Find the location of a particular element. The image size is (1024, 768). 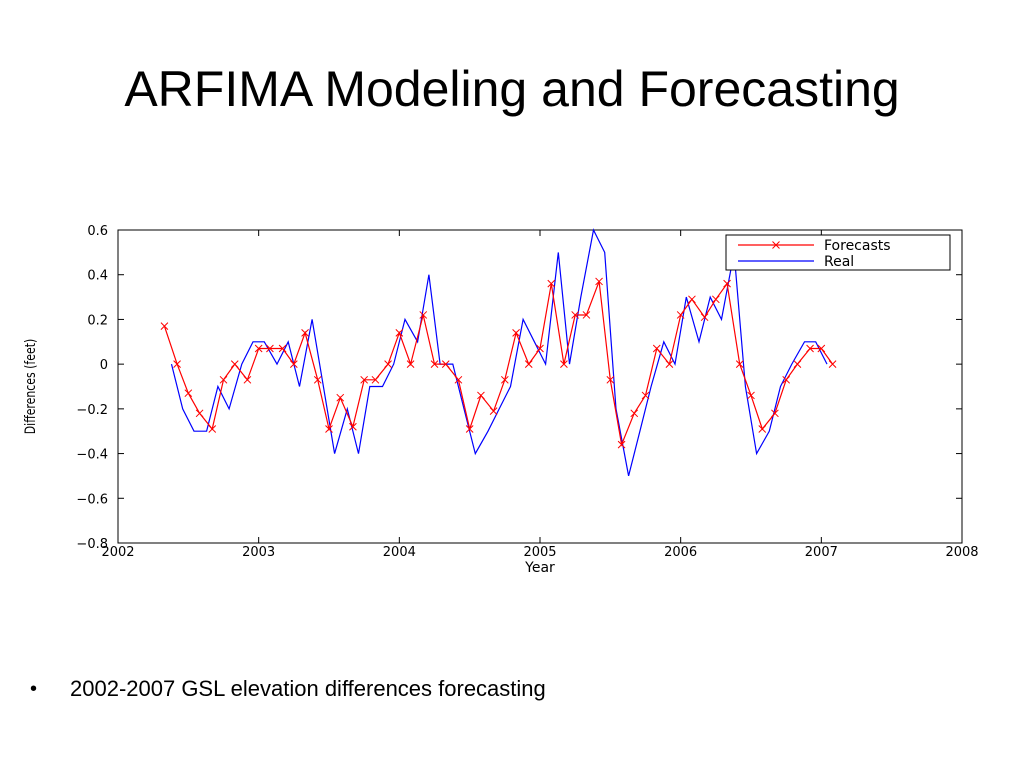

legend-label-forecasts: Forecasts is located at coordinates (857, 246).